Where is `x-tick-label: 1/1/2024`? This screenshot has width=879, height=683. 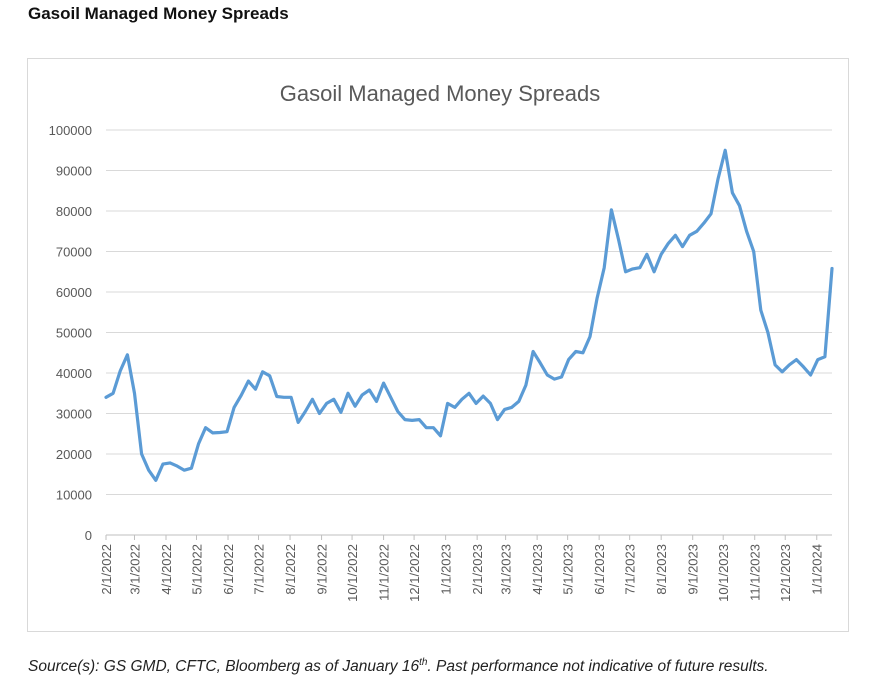 x-tick-label: 1/1/2024 is located at coordinates (817, 569).